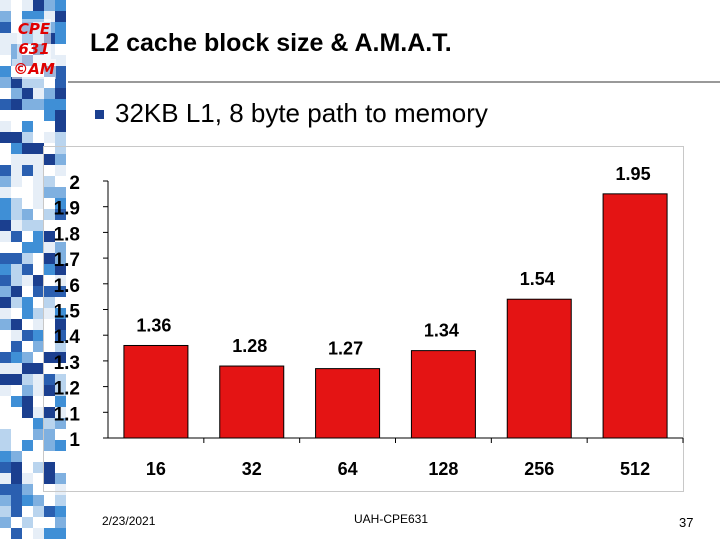 The image size is (720, 540). I want to click on x-tick-label: 32, so click(252, 469).